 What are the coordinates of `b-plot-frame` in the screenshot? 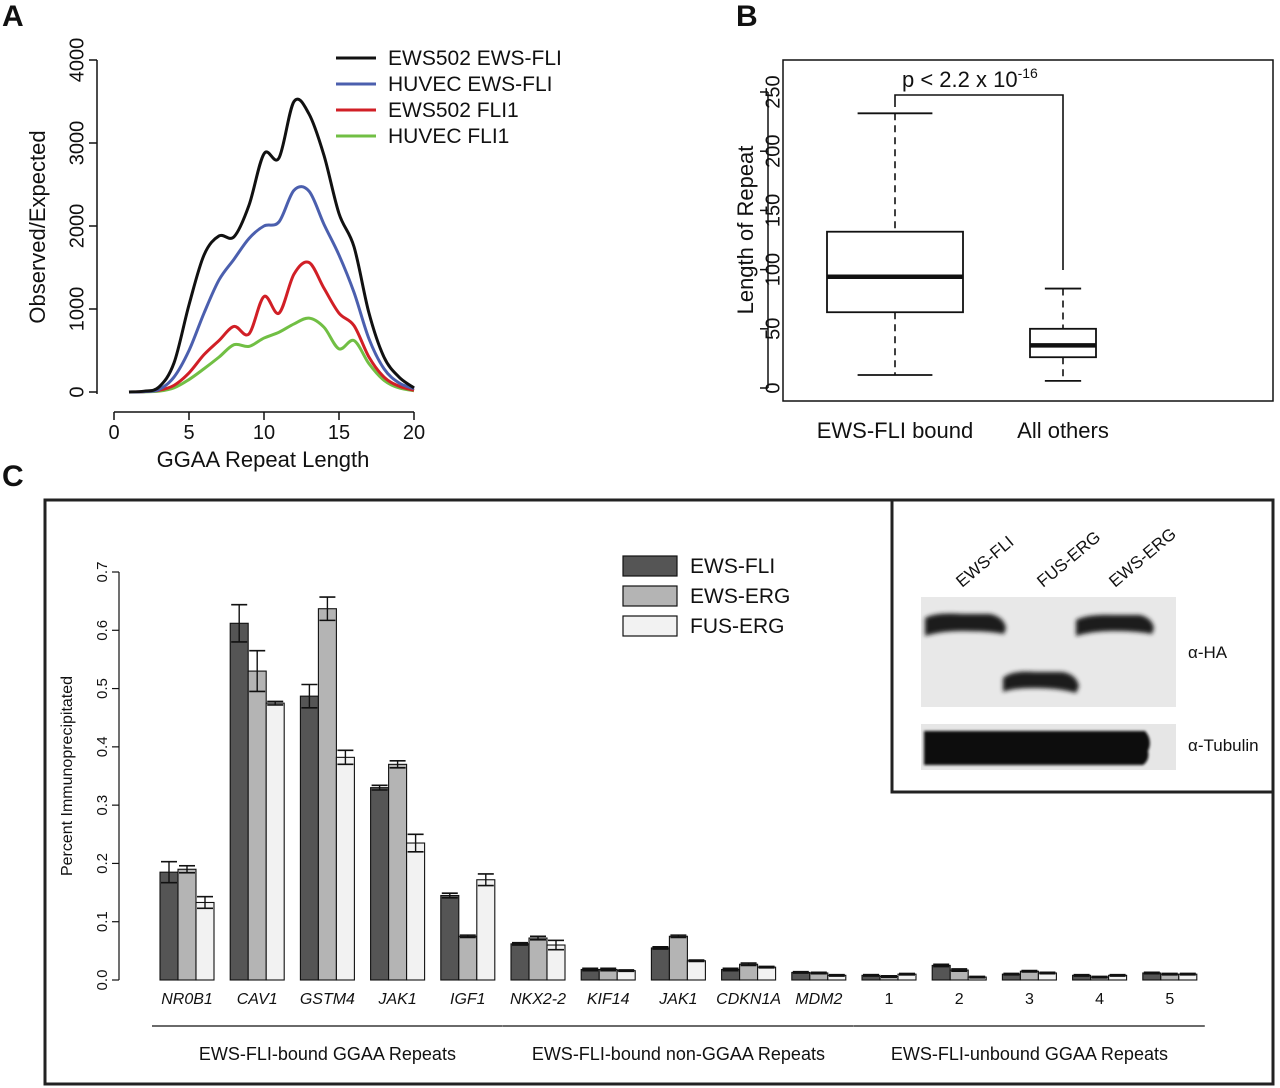 It's located at (1028, 230).